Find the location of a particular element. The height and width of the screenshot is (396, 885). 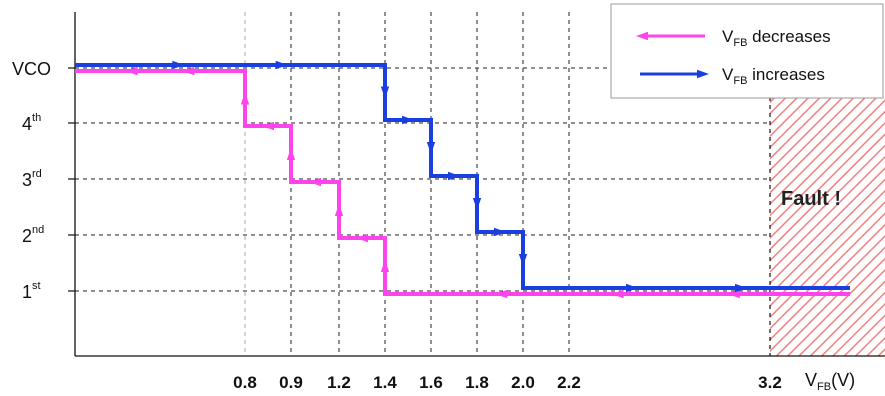

x-tick-label: 2.0 is located at coordinates (523, 382).